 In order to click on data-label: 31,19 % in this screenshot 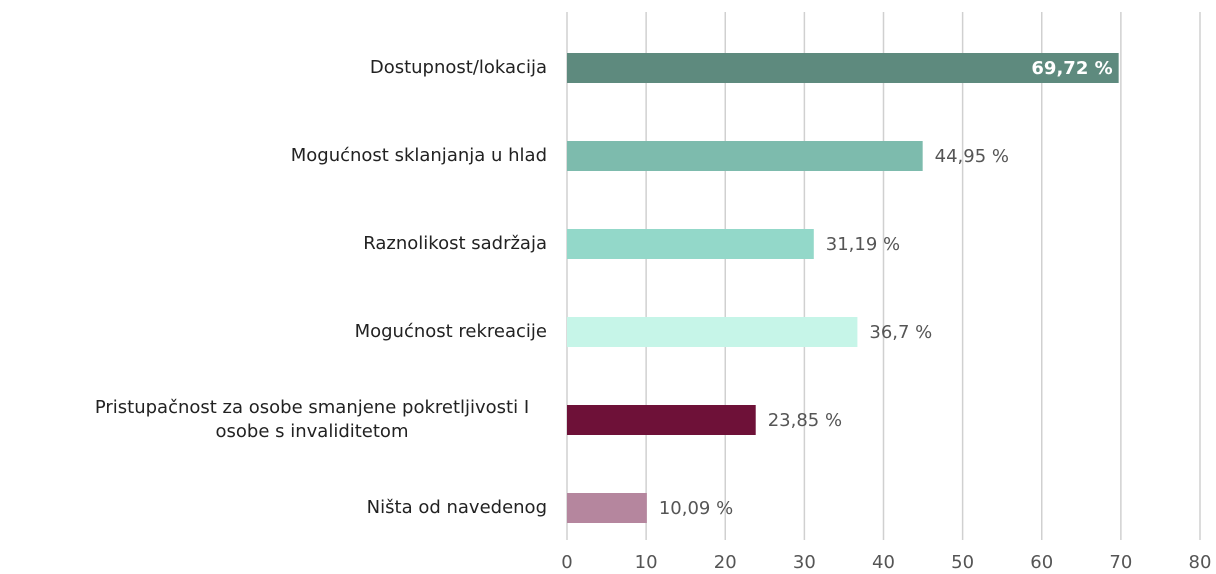, I will do `click(863, 244)`.